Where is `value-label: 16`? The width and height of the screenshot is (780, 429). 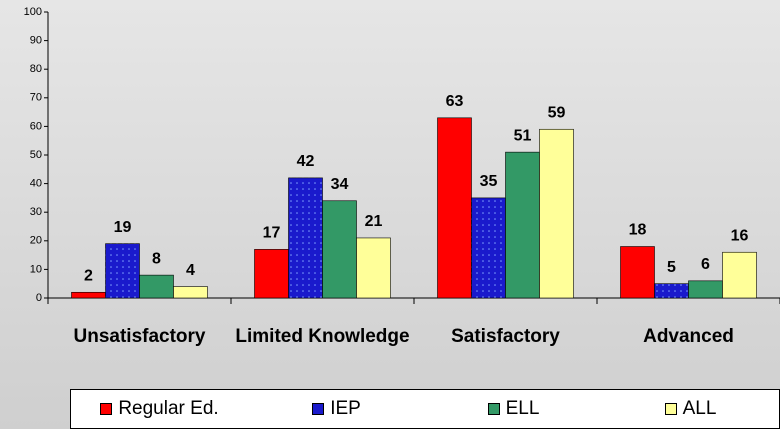
value-label: 16 is located at coordinates (740, 235).